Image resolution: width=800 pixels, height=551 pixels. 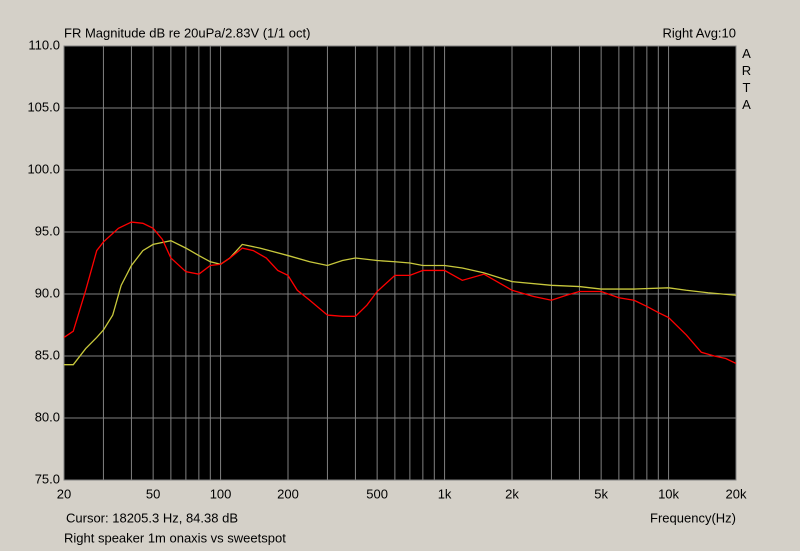 What do you see at coordinates (175, 537) in the screenshot?
I see `caption: Right speaker 1m onaxis vs sweetspot` at bounding box center [175, 537].